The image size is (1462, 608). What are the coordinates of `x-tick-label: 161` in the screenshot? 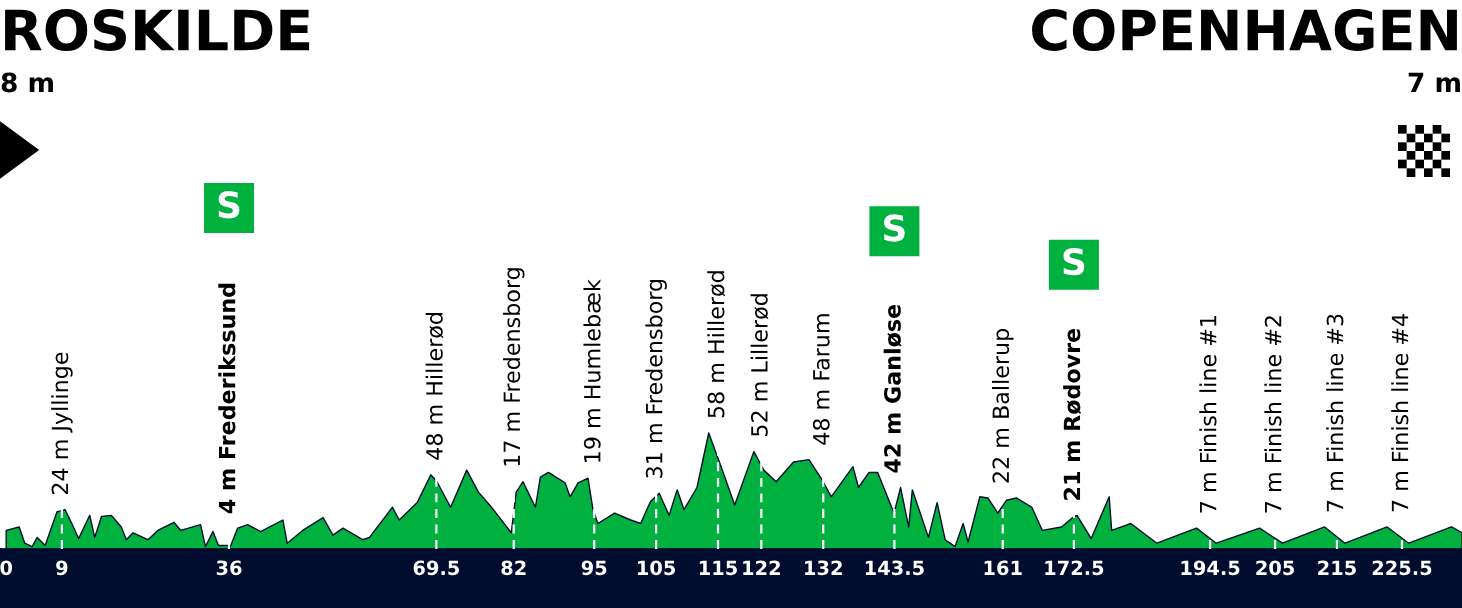 It's located at (1003, 568).